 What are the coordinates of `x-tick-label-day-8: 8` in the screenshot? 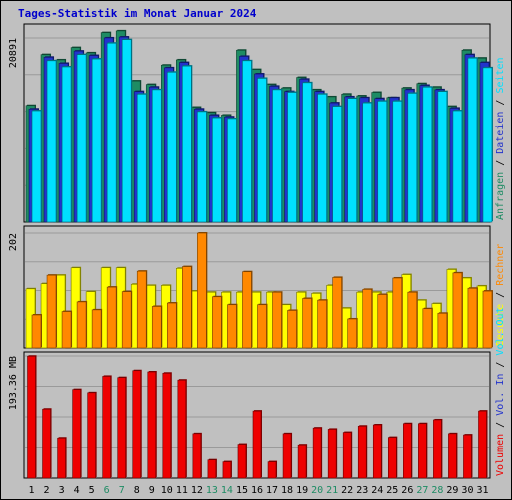 It's located at (137, 490).